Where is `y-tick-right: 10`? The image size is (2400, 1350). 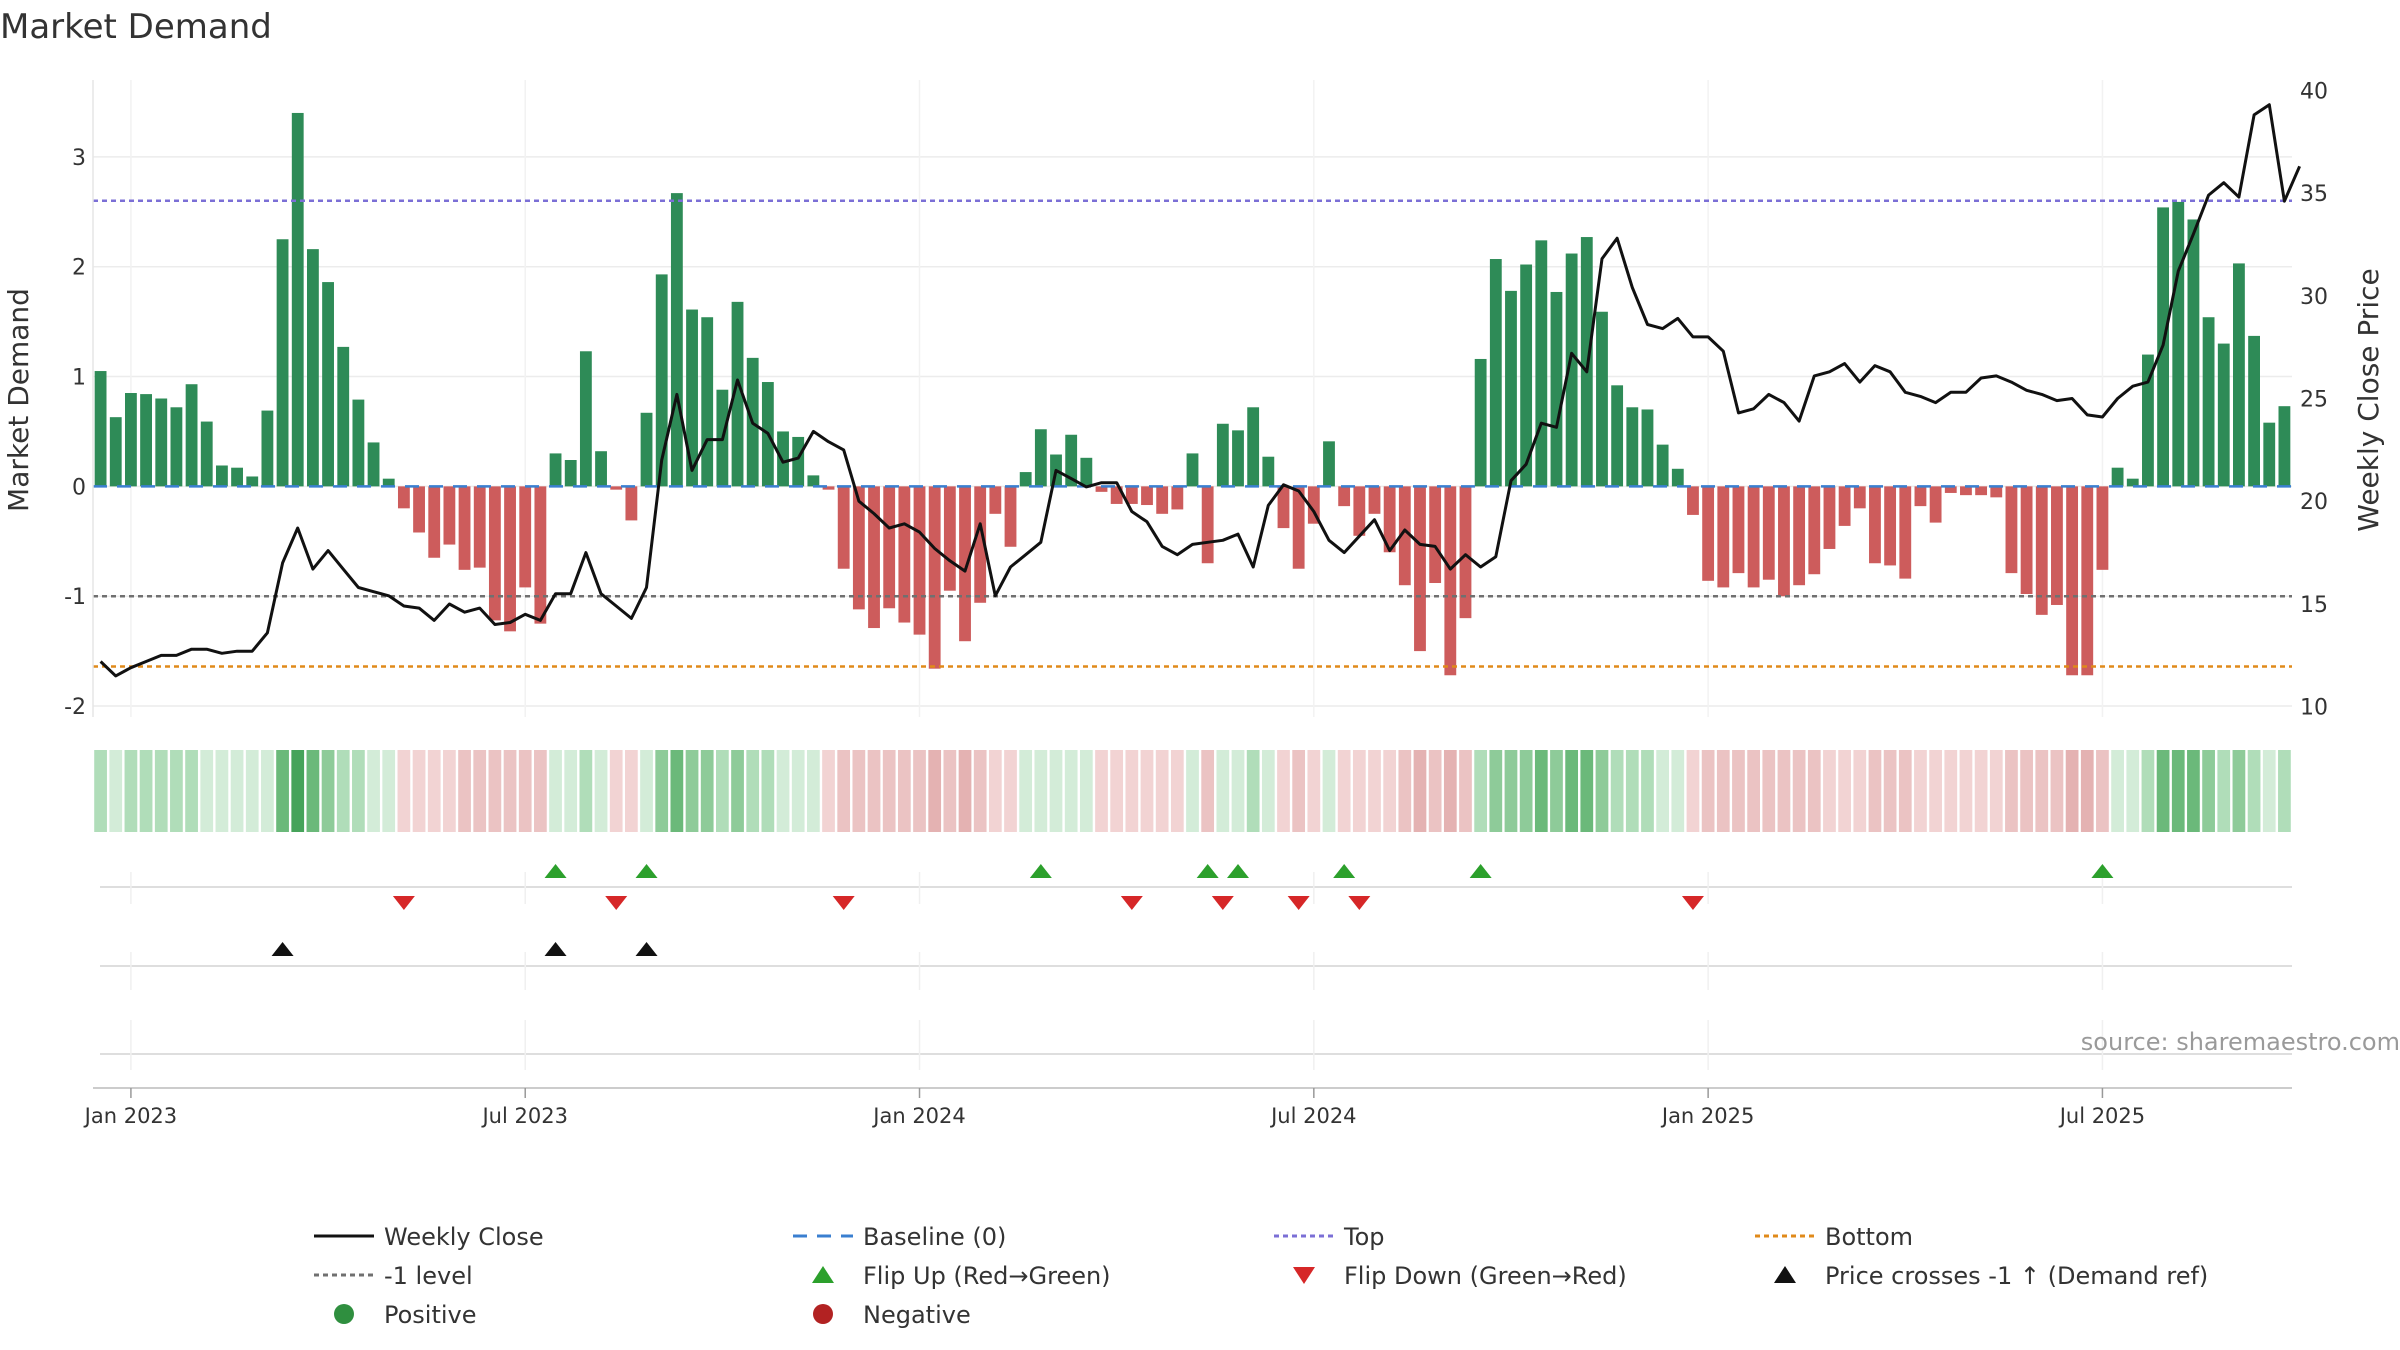
y-tick-right: 10 is located at coordinates (2314, 708).